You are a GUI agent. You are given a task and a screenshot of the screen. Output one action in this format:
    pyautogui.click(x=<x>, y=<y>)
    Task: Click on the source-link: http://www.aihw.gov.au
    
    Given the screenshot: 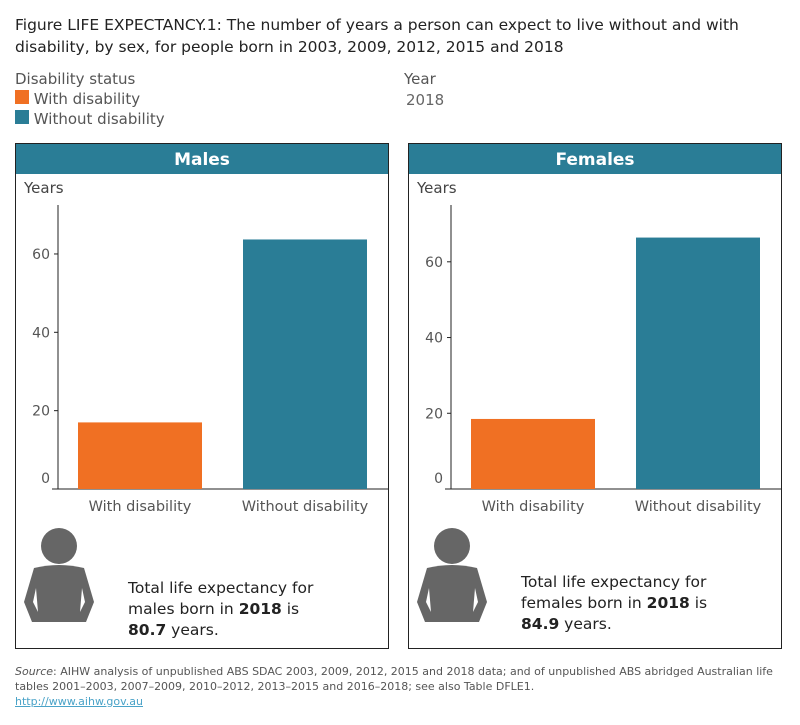 What is the action you would take?
    pyautogui.click(x=79, y=701)
    